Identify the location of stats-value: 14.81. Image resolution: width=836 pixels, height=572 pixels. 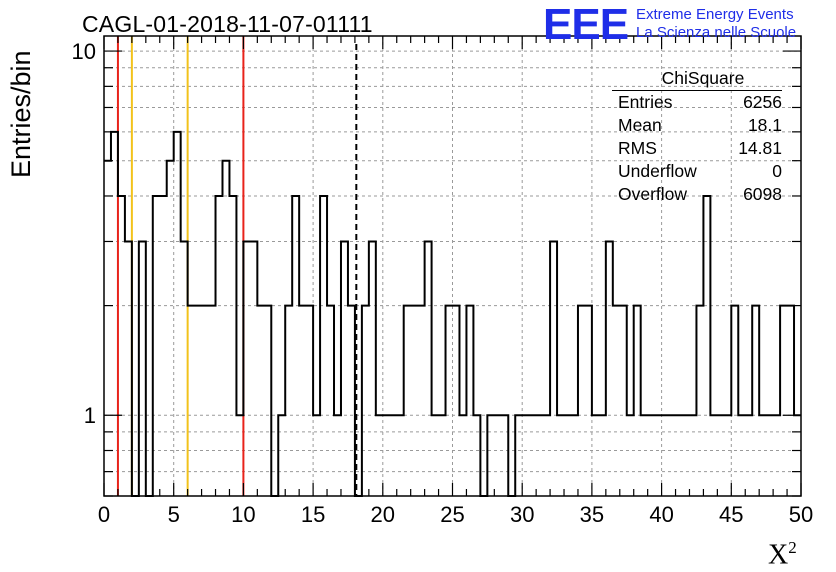
(760, 148).